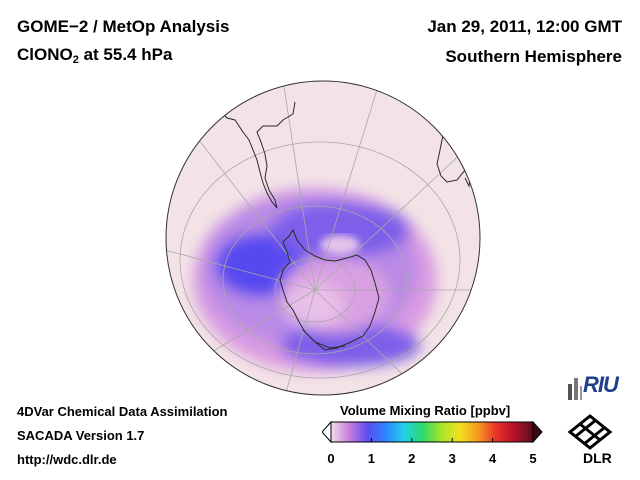  What do you see at coordinates (340, 245) in the screenshot?
I see `field-low-patch` at bounding box center [340, 245].